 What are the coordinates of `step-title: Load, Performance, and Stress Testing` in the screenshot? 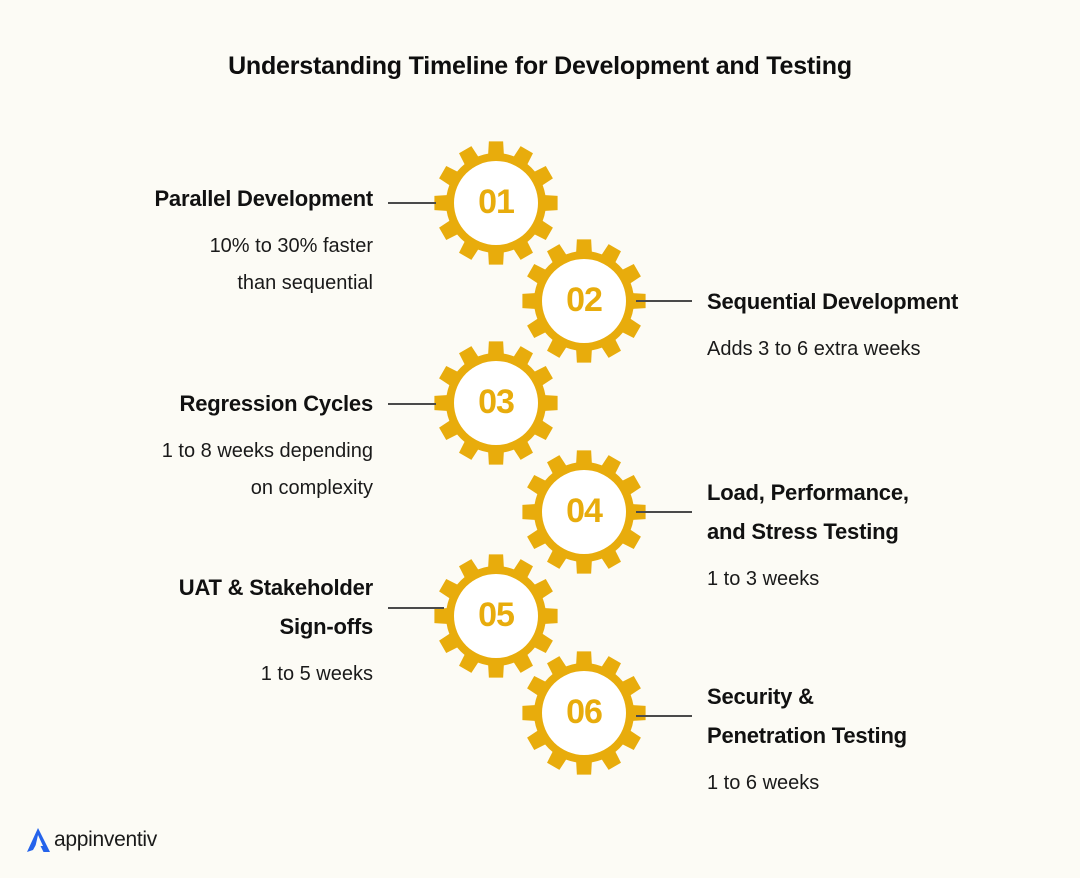 It's located at (808, 512).